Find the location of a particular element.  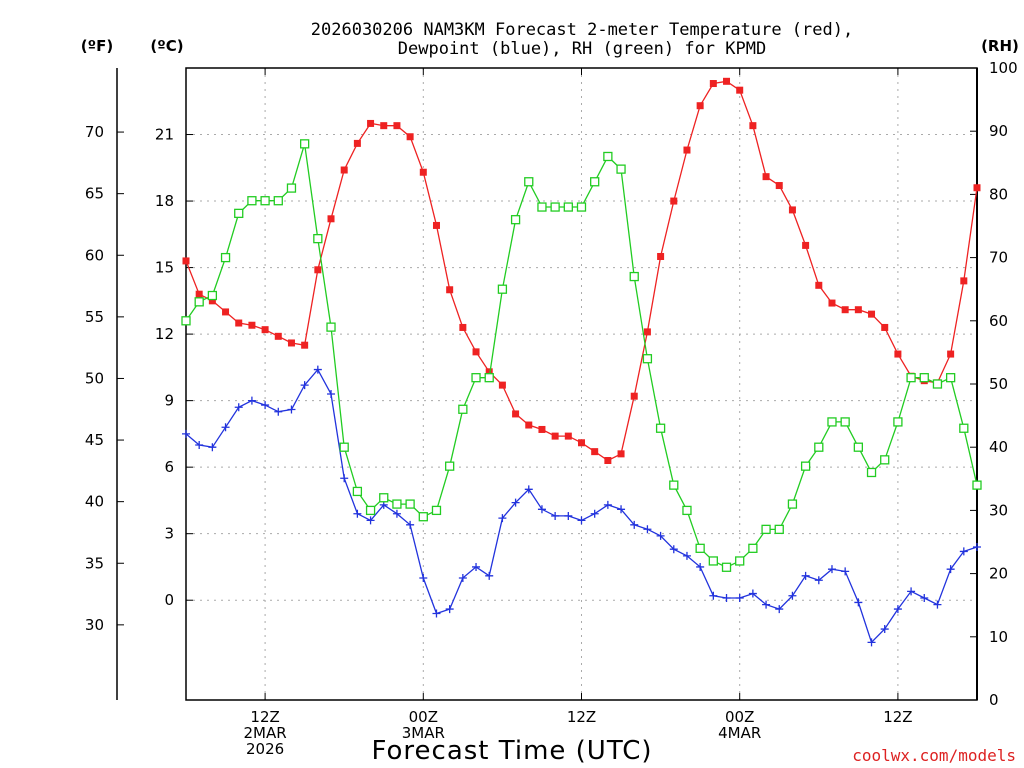

c-tick-label: 9 is located at coordinates (169, 401).